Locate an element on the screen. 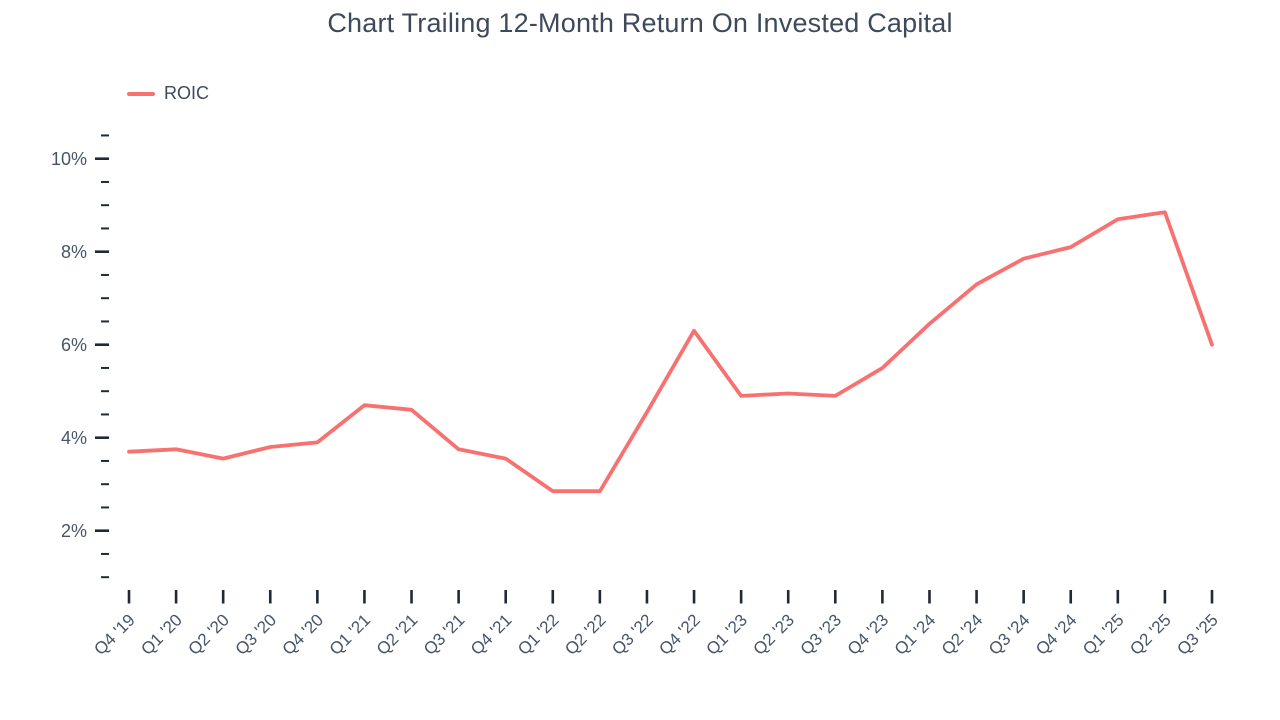 Image resolution: width=1280 pixels, height=720 pixels. legend-line-swatch is located at coordinates (141, 93).